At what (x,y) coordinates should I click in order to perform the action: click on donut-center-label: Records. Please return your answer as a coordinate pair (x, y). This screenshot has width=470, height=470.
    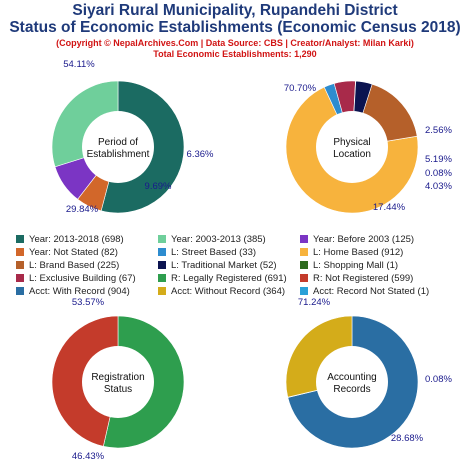
    Looking at the image, I should click on (351, 389).